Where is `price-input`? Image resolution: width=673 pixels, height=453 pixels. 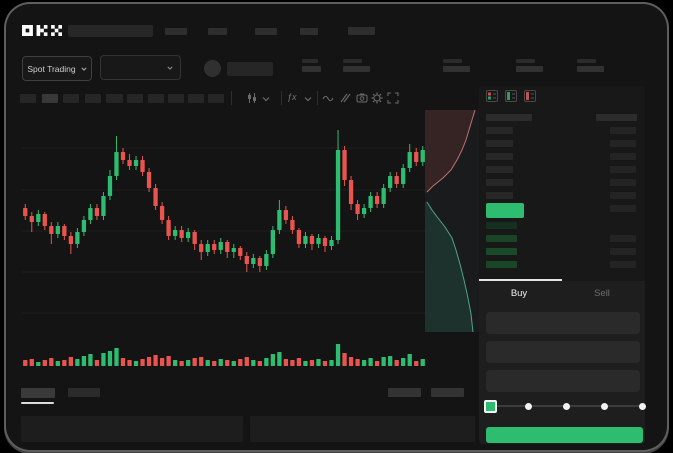 price-input is located at coordinates (563, 323).